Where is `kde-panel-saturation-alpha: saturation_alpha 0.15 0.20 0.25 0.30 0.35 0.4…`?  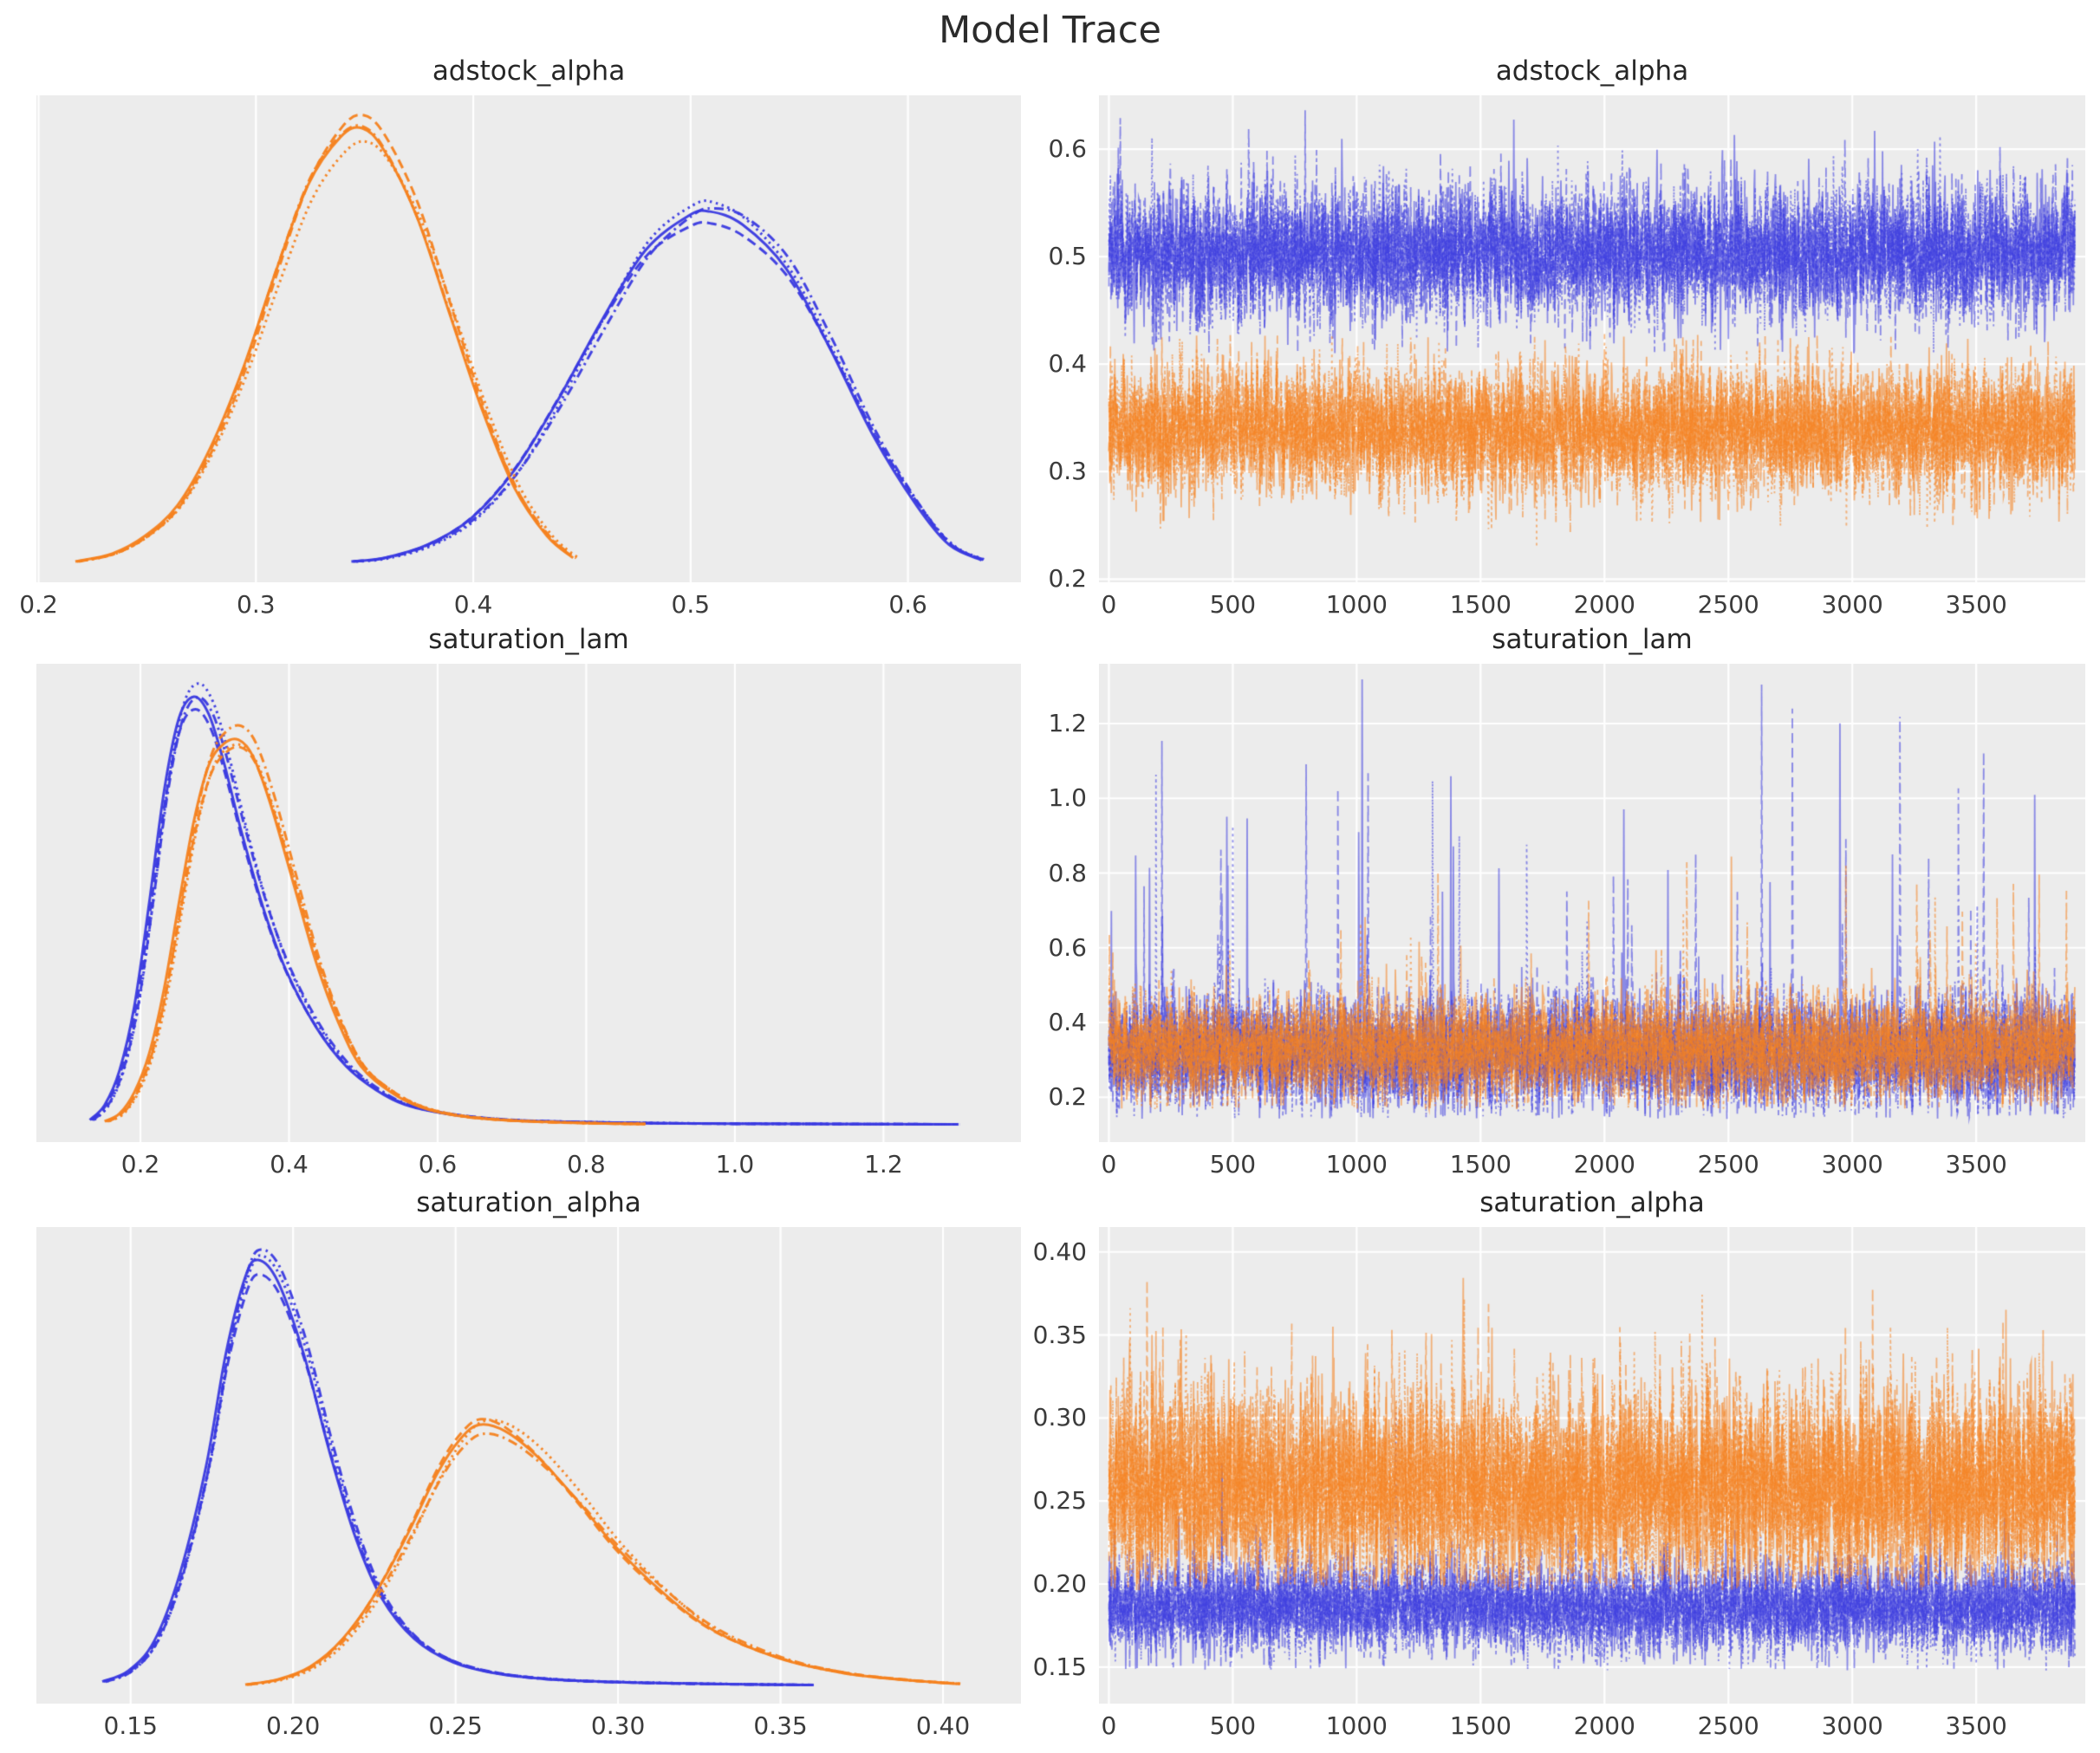 kde-panel-saturation-alpha: saturation_alpha 0.15 0.20 0.25 0.30 0.35 0.4… is located at coordinates (528, 1463).